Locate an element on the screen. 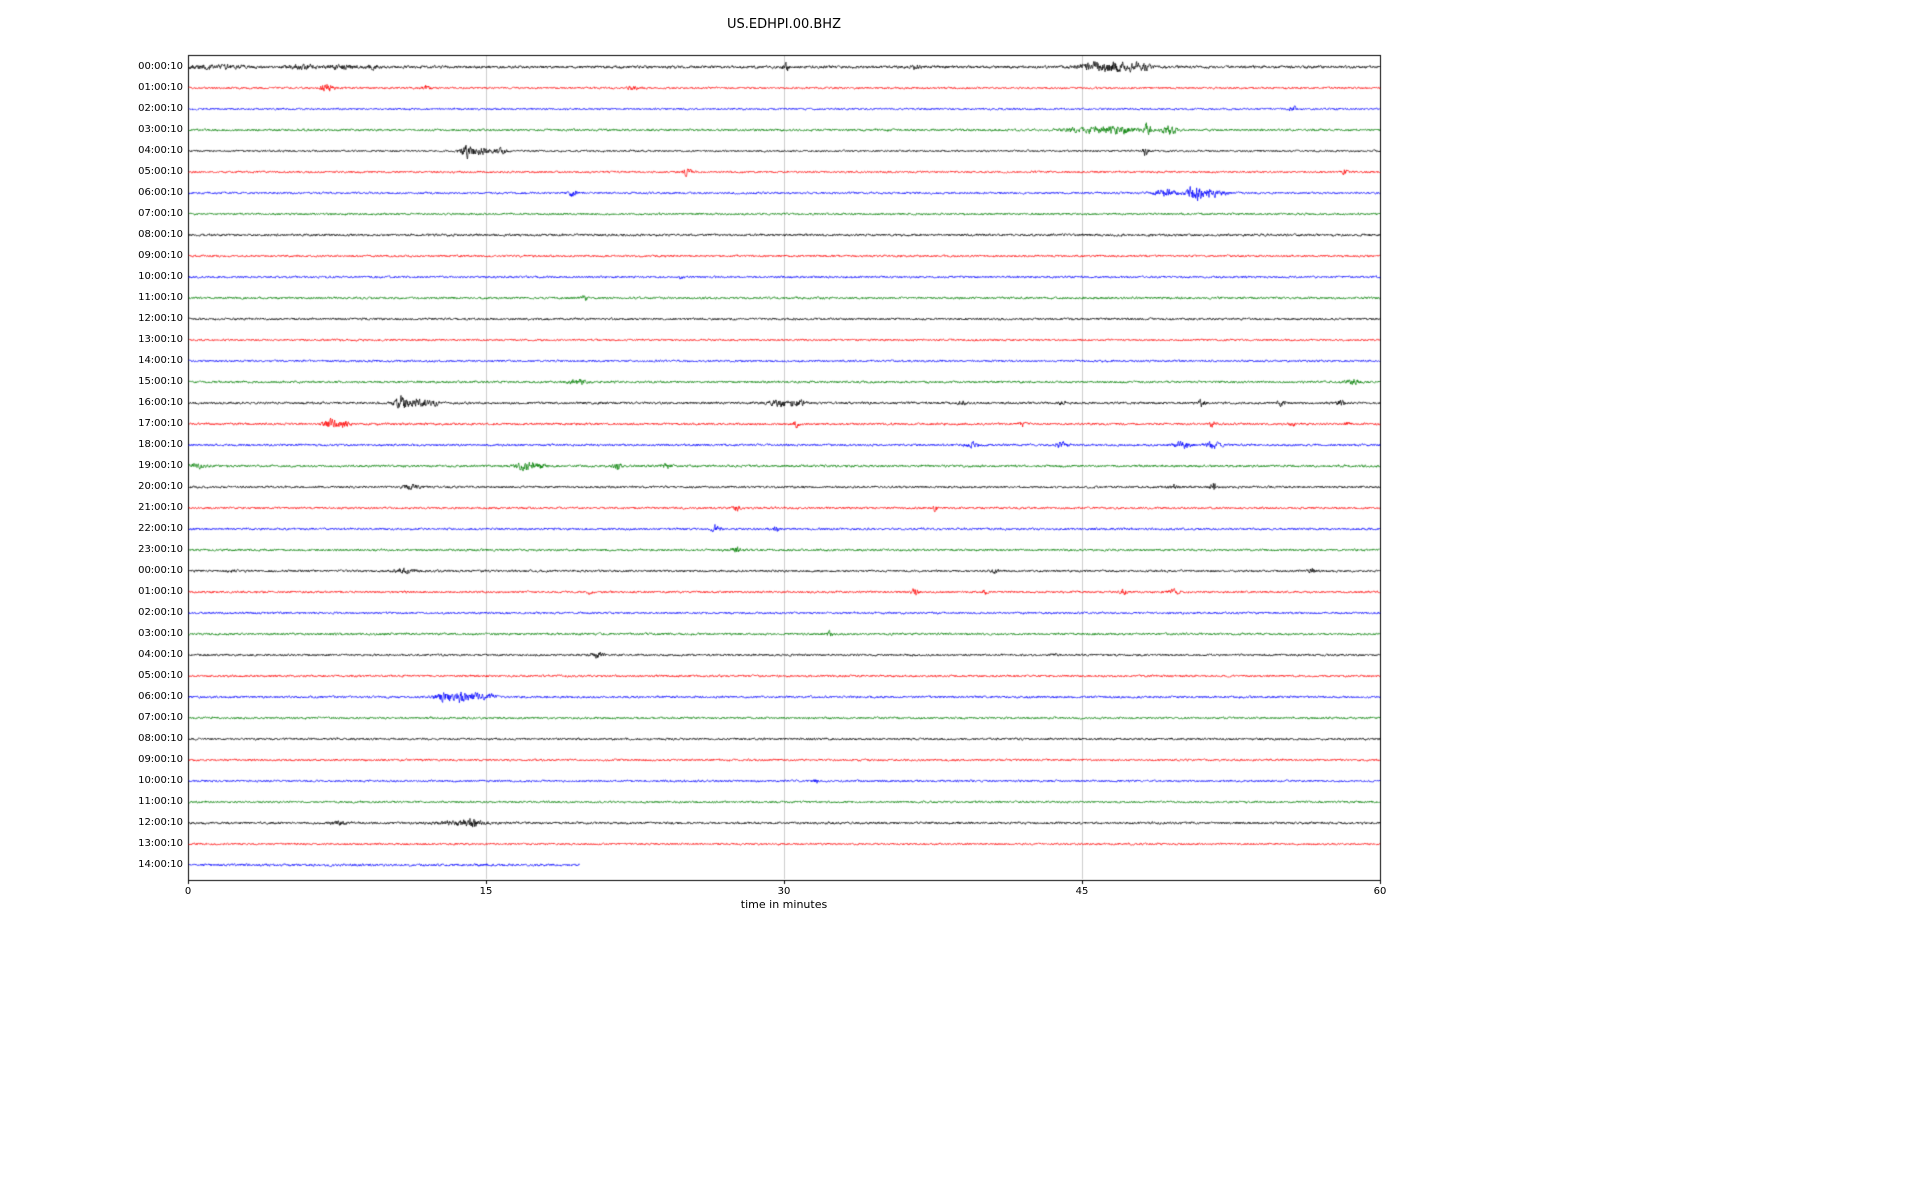  trace-label: 21:00:10 is located at coordinates (160, 507).